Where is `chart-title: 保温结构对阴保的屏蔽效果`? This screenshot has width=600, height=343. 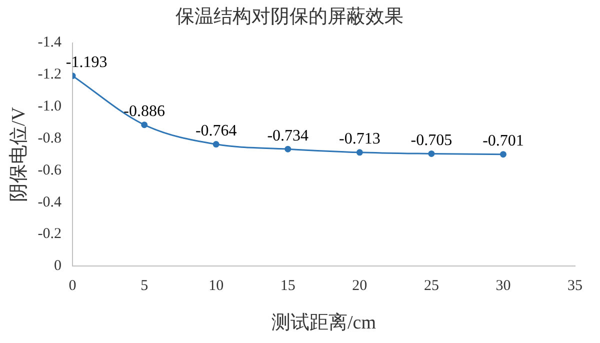
chart-title: 保温结构对阴保的屏蔽效果 is located at coordinates (290, 17).